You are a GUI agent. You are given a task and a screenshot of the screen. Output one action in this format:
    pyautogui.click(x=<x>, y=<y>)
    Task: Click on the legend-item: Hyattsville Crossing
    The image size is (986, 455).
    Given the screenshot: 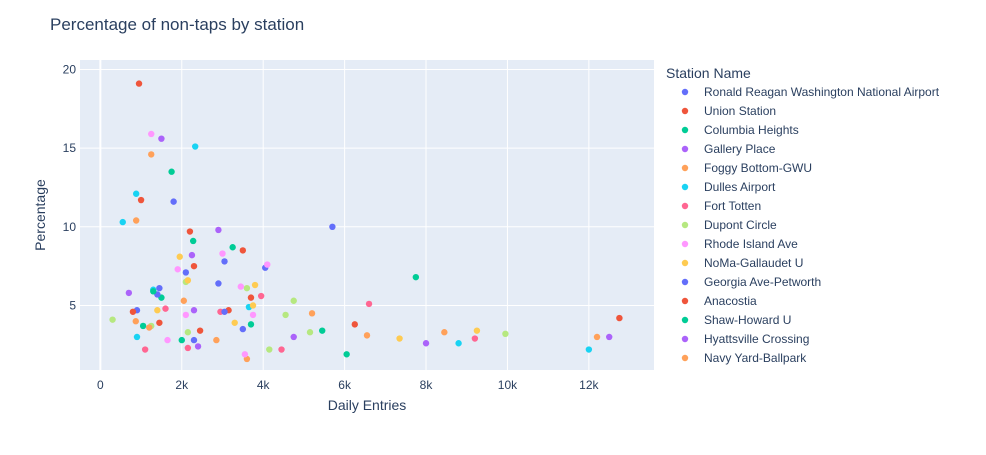 What is the action you would take?
    pyautogui.click(x=745, y=339)
    